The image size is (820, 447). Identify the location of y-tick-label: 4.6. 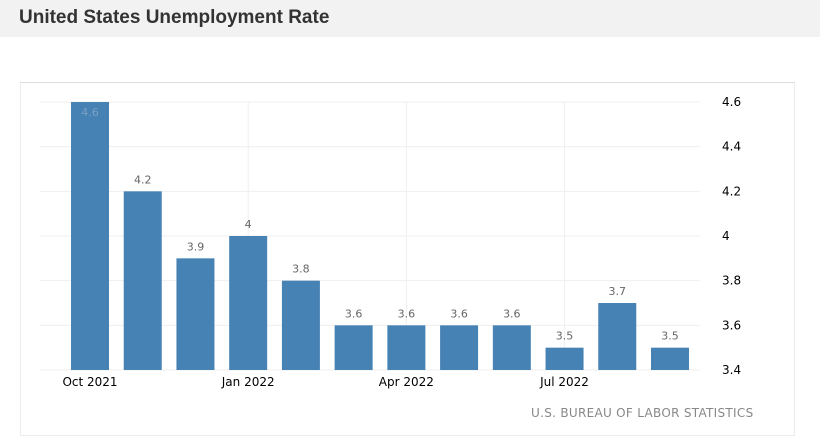
(731, 102).